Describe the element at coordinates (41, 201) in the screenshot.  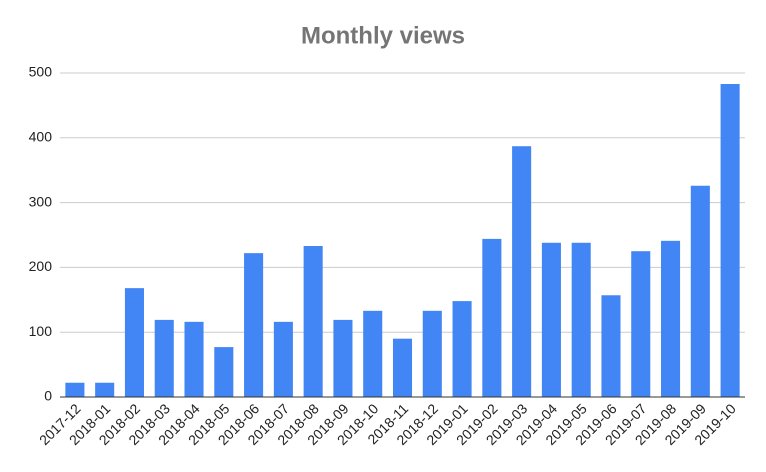
I see `y-tick-label: 300` at that location.